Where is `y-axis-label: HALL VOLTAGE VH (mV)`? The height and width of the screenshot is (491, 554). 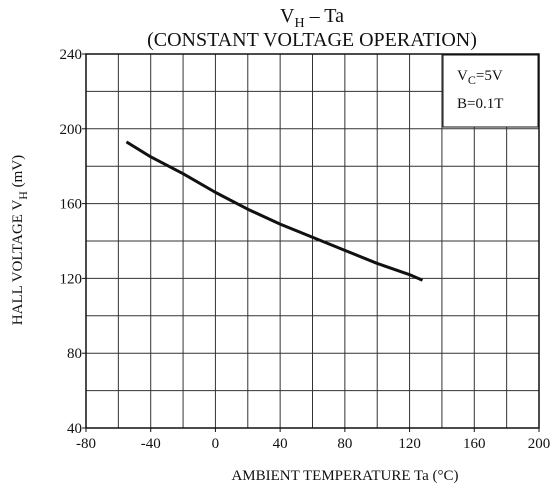 y-axis-label: HALL VOLTAGE VH (mV) is located at coordinates (20, 240).